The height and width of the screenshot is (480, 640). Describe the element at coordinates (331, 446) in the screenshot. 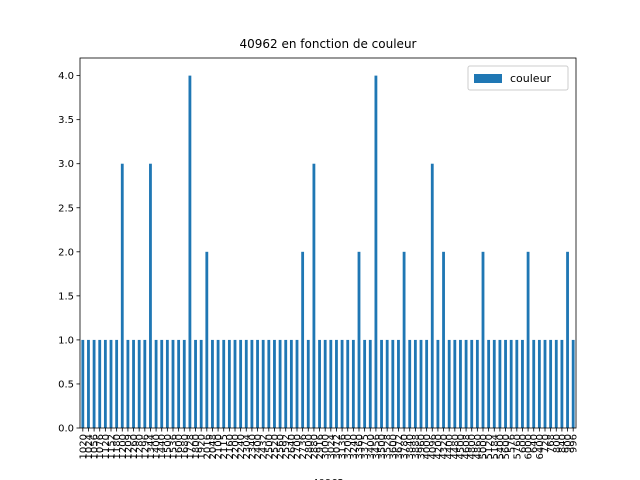

I see `x-tick-label: 3024` at that location.